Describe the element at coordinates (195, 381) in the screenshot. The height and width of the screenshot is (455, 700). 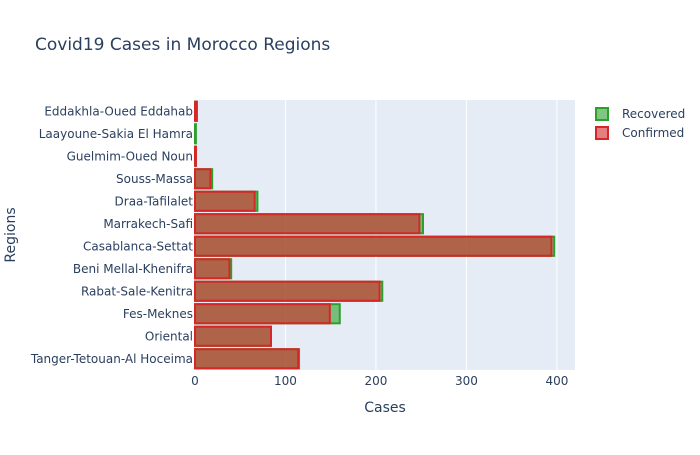
I see `x-tick-label: 0` at that location.